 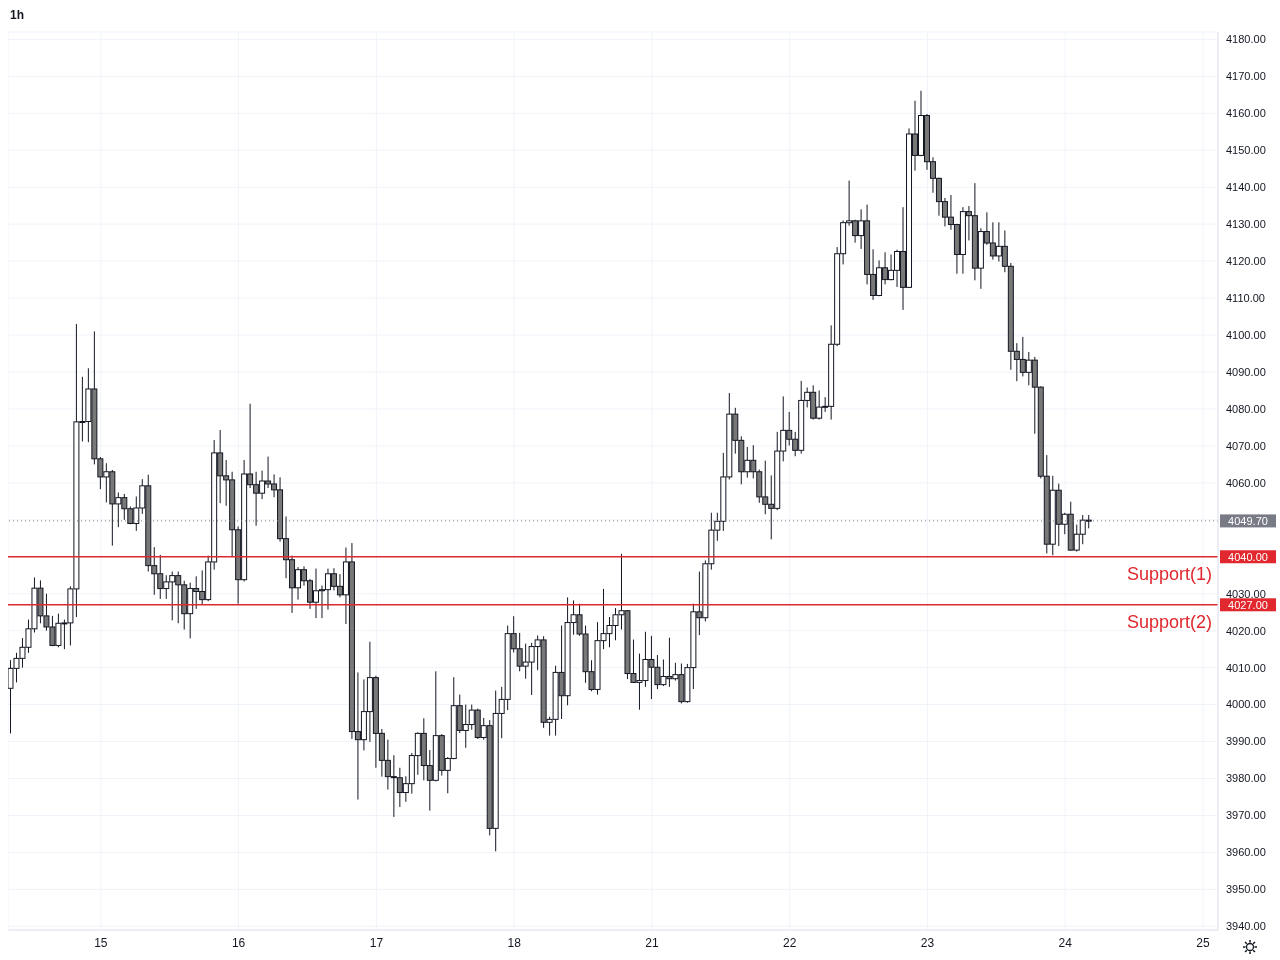 What do you see at coordinates (1246, 889) in the screenshot?
I see `y-tick-label: 3950.00` at bounding box center [1246, 889].